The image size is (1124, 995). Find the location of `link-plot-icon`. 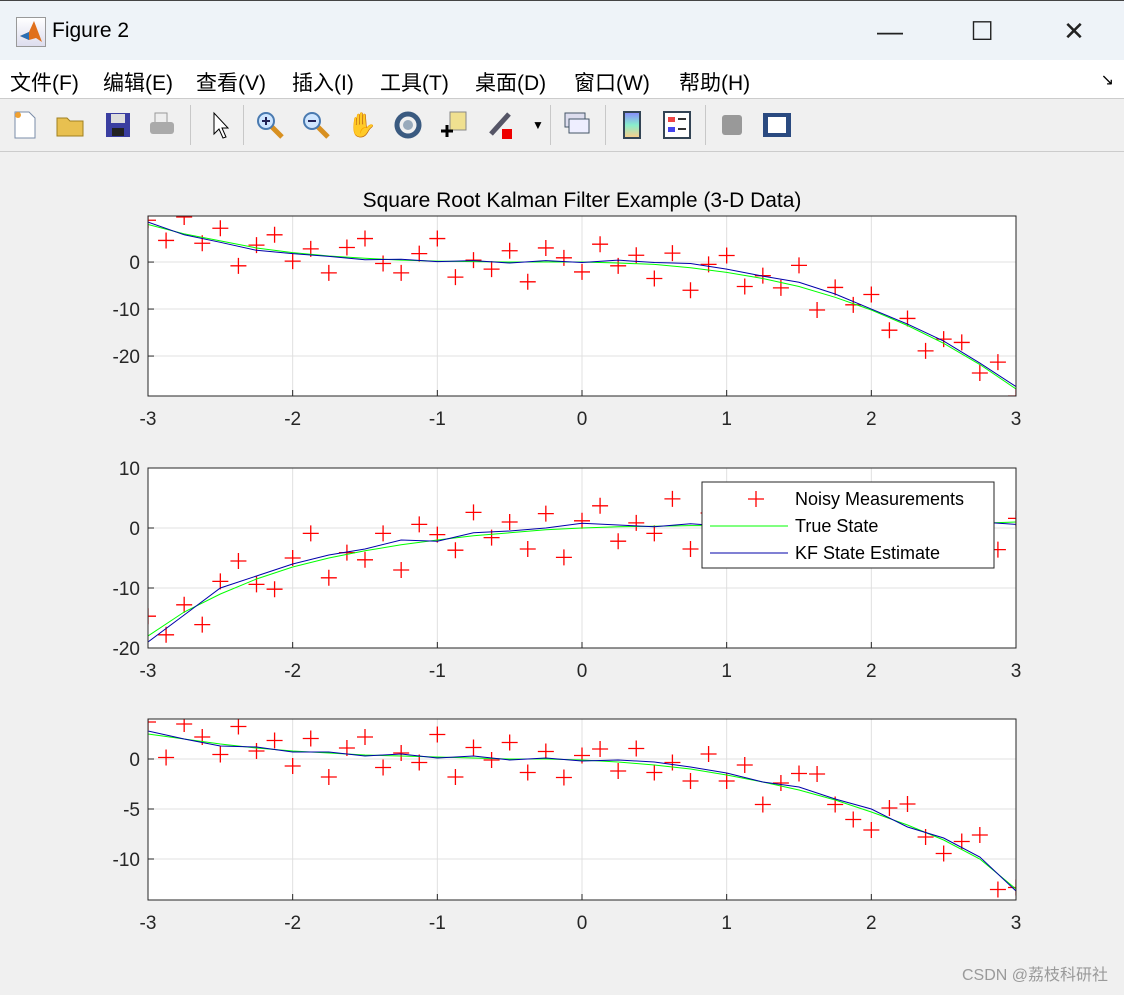

link-plot-icon is located at coordinates (577, 125).